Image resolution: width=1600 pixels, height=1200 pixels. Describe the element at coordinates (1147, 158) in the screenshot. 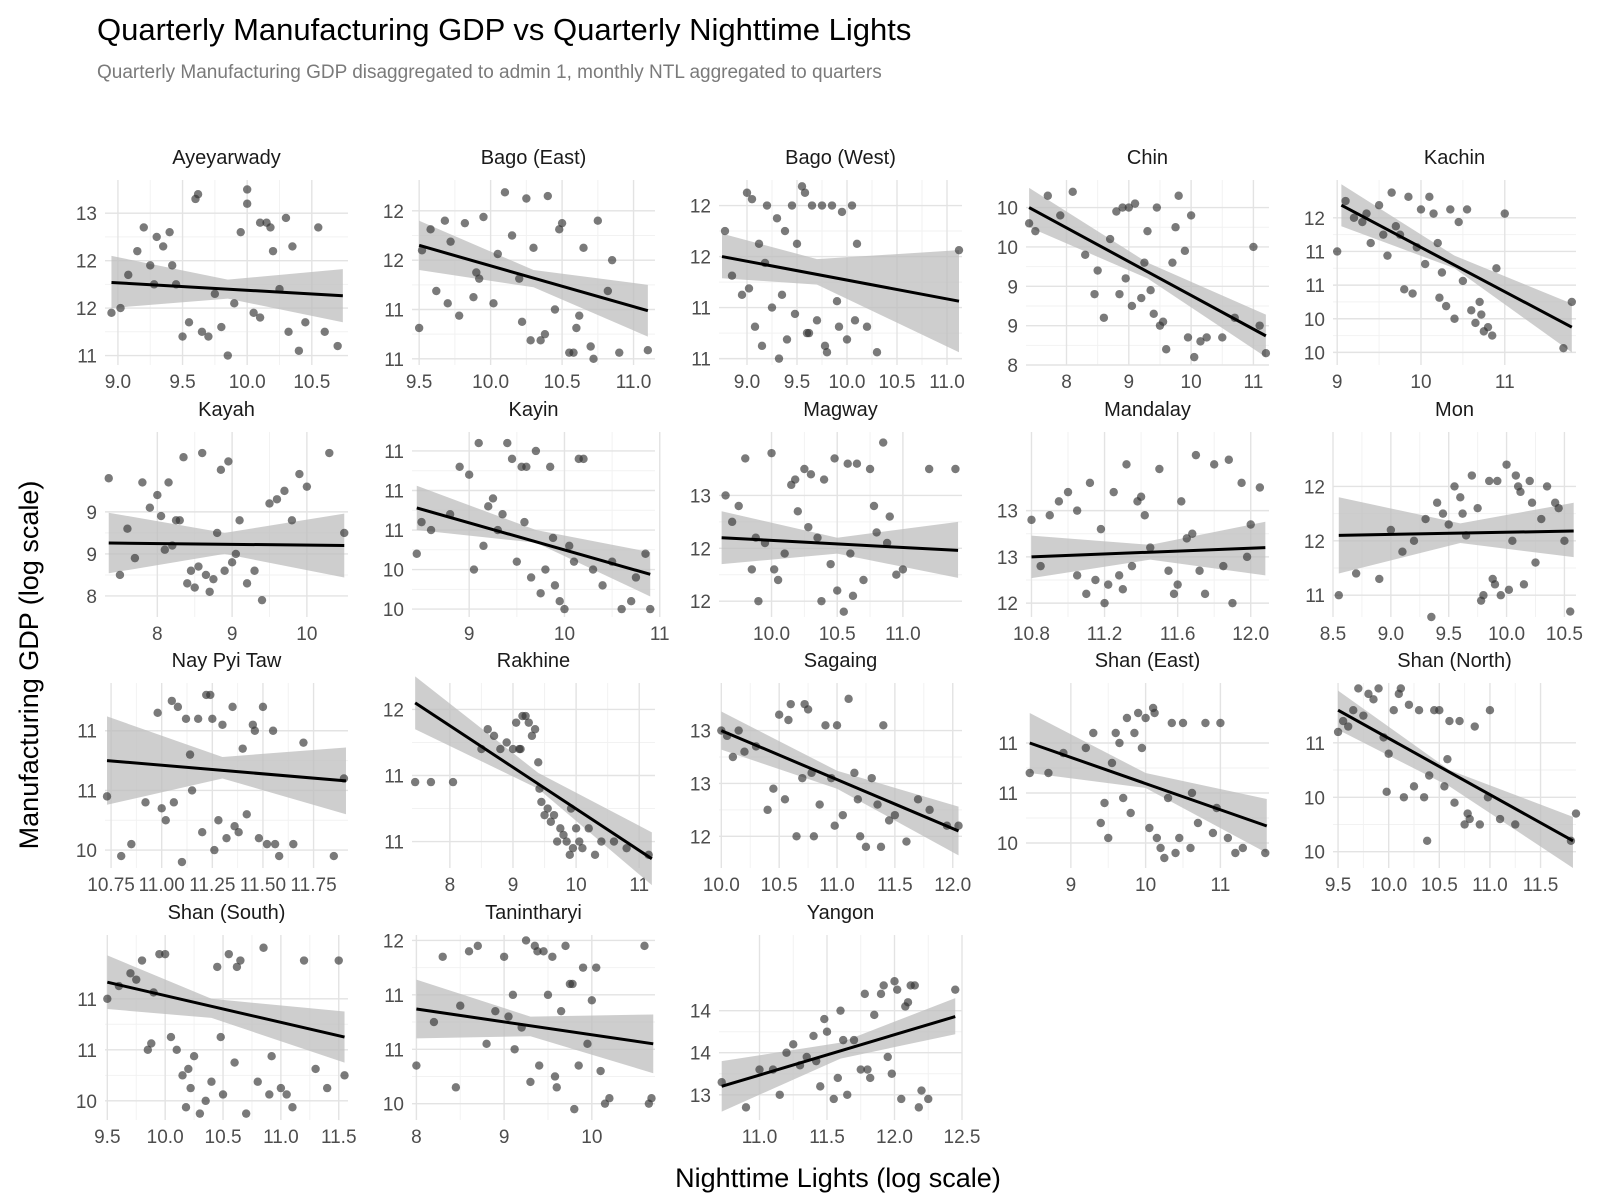

I see `facet-title: Chin` at that location.